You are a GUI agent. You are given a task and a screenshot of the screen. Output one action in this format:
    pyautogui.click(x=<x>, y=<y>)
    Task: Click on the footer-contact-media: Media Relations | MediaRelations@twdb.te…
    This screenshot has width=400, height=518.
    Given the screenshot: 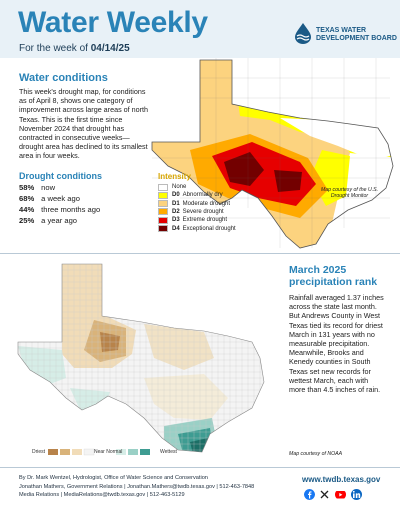 What is the action you would take?
    pyautogui.click(x=102, y=495)
    